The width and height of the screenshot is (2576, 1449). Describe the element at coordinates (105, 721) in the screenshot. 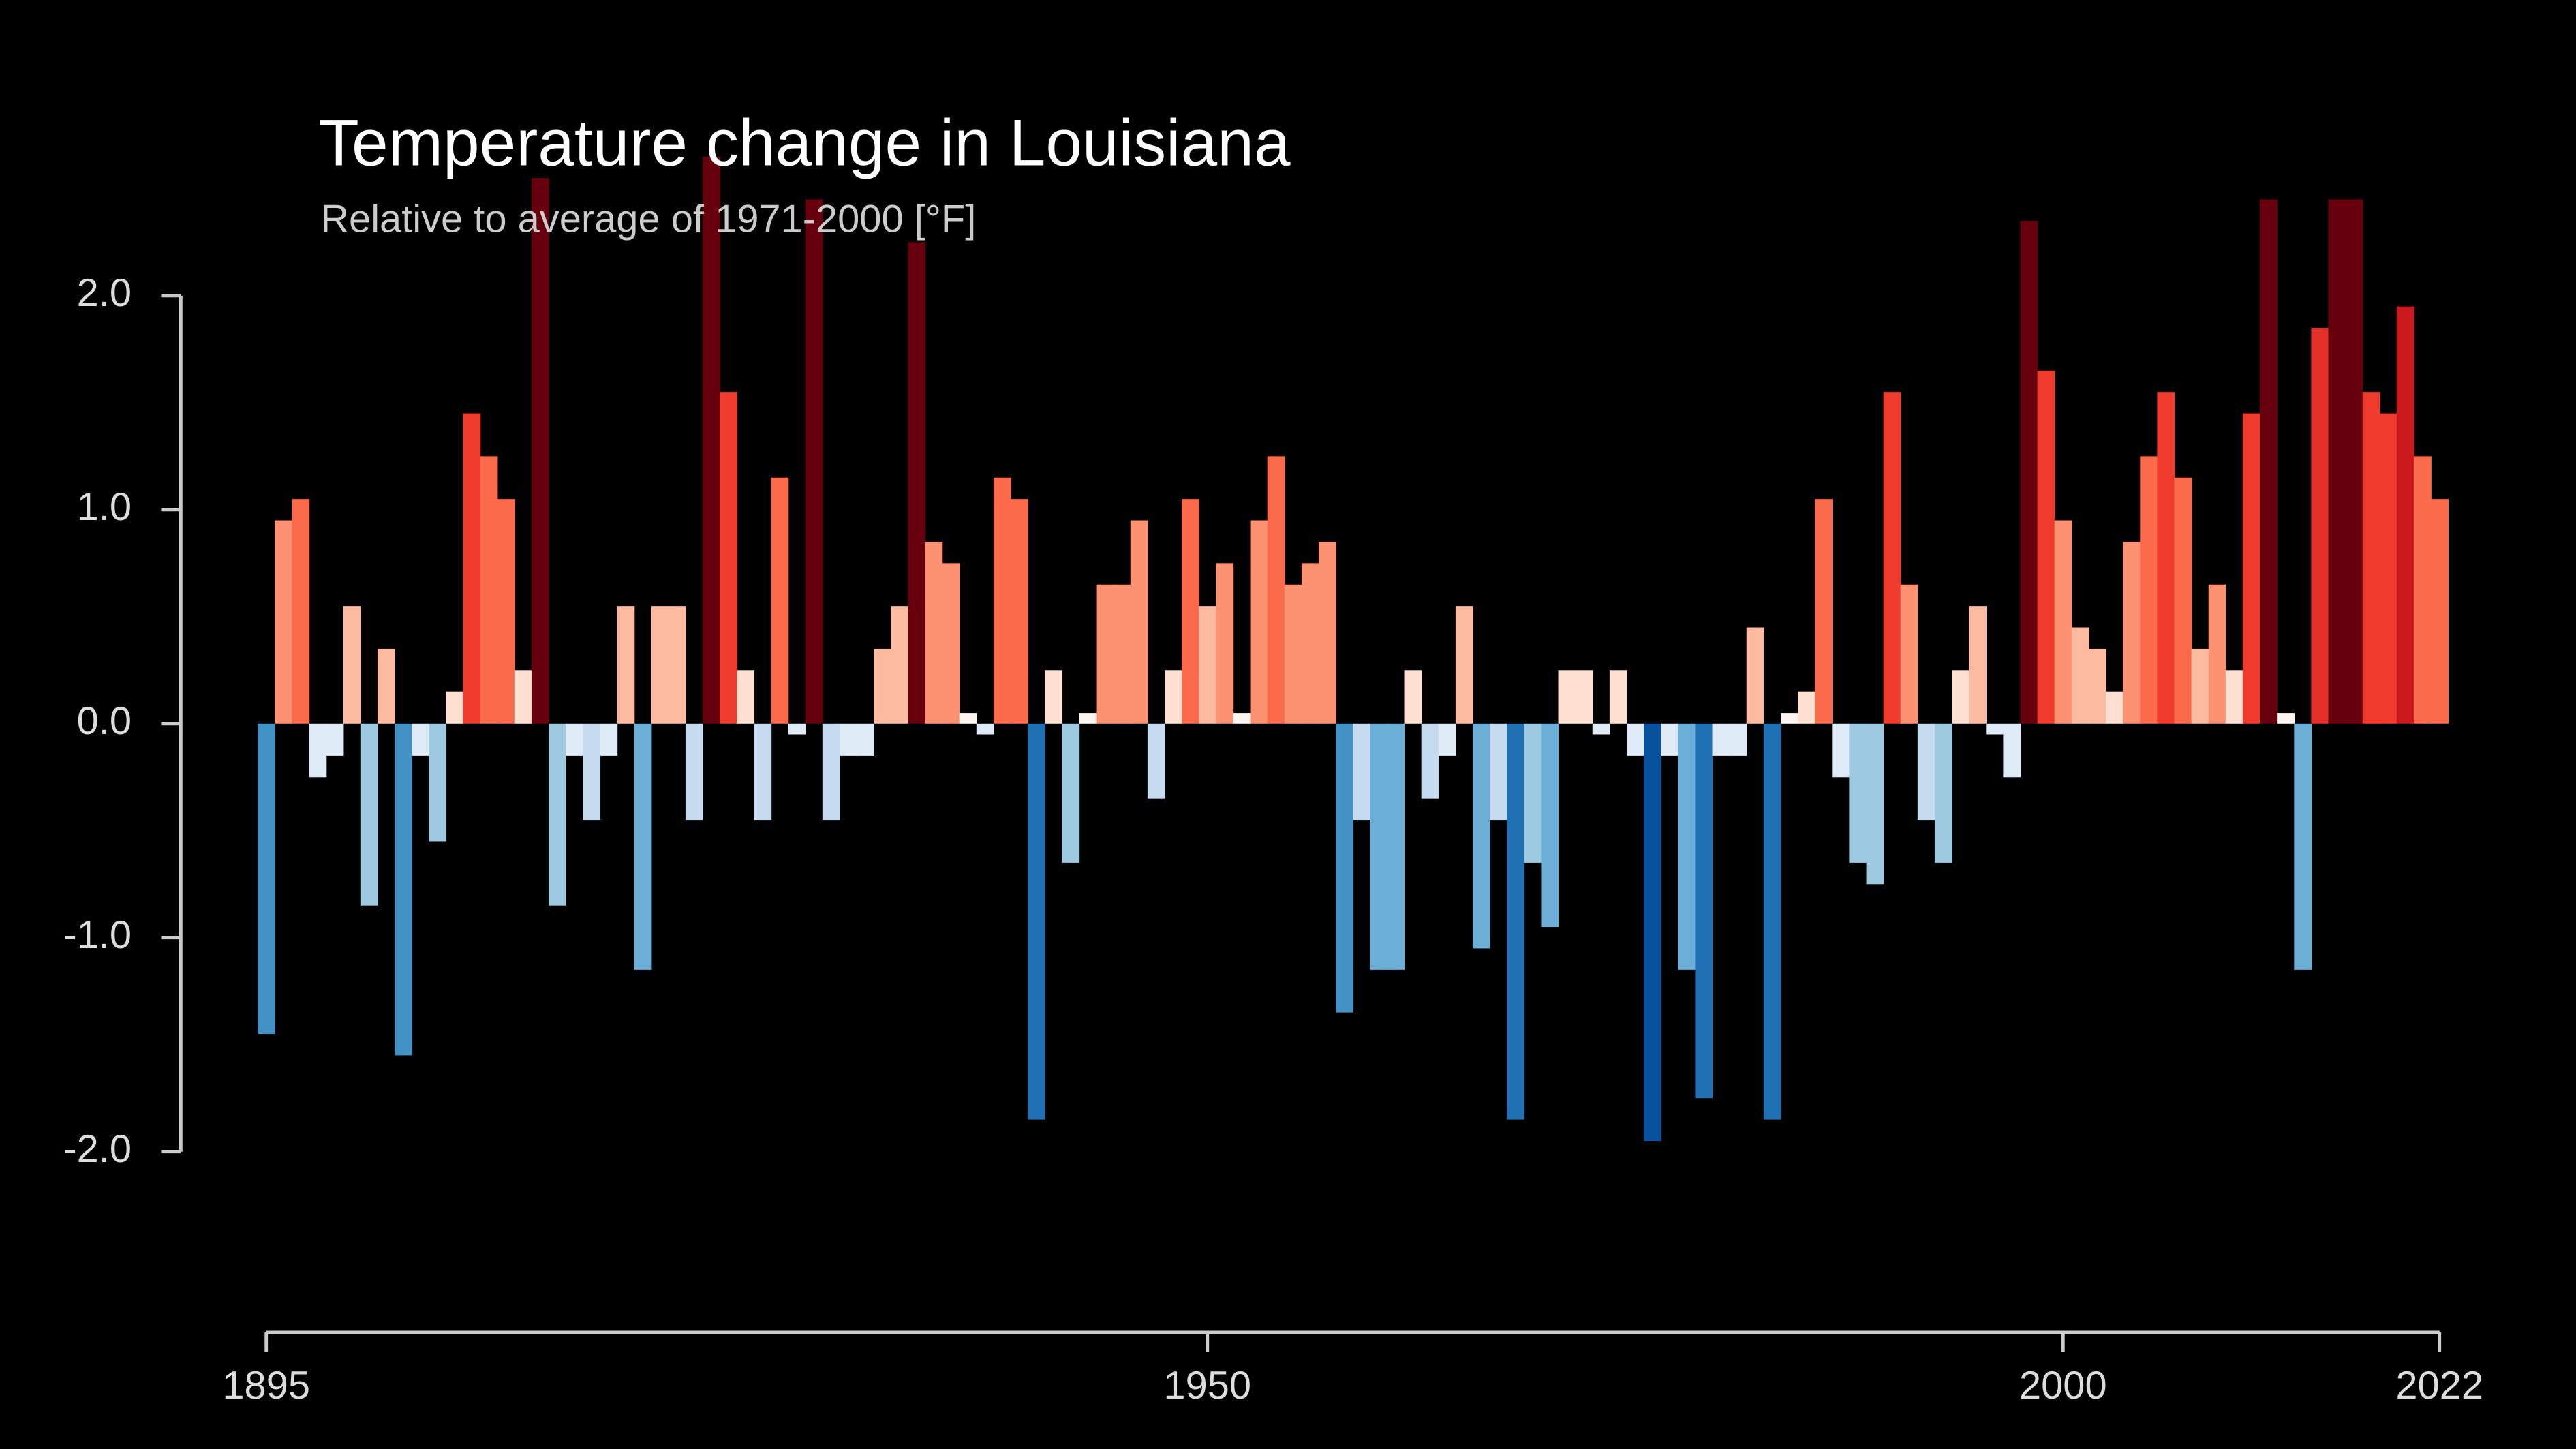

I see `y-tick-label: 0.0` at that location.